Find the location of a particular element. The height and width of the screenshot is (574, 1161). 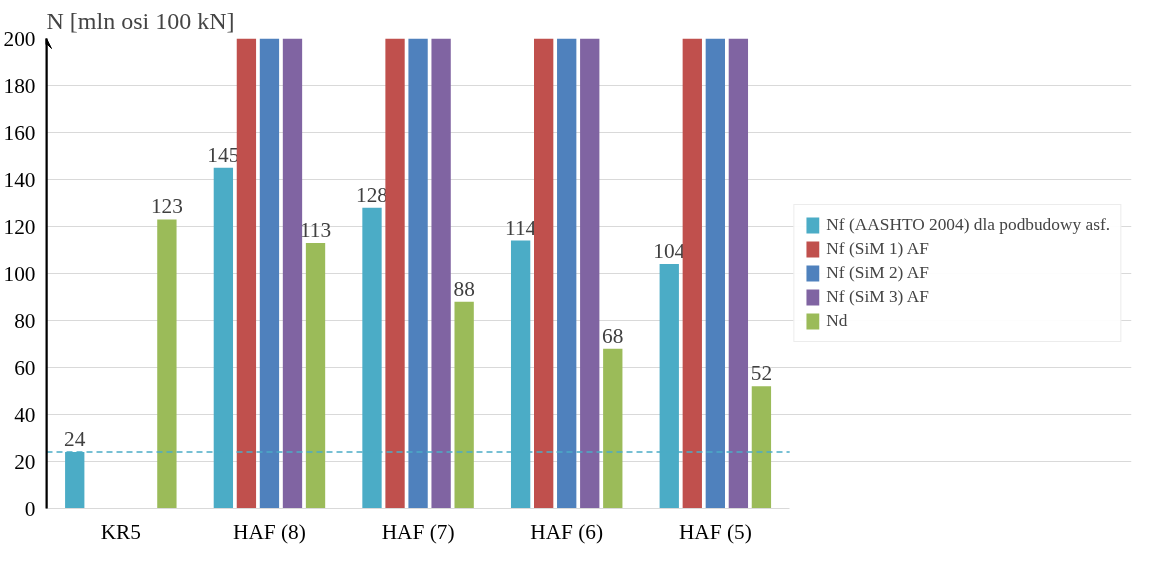

y-tick-label: 120 is located at coordinates (19, 226).